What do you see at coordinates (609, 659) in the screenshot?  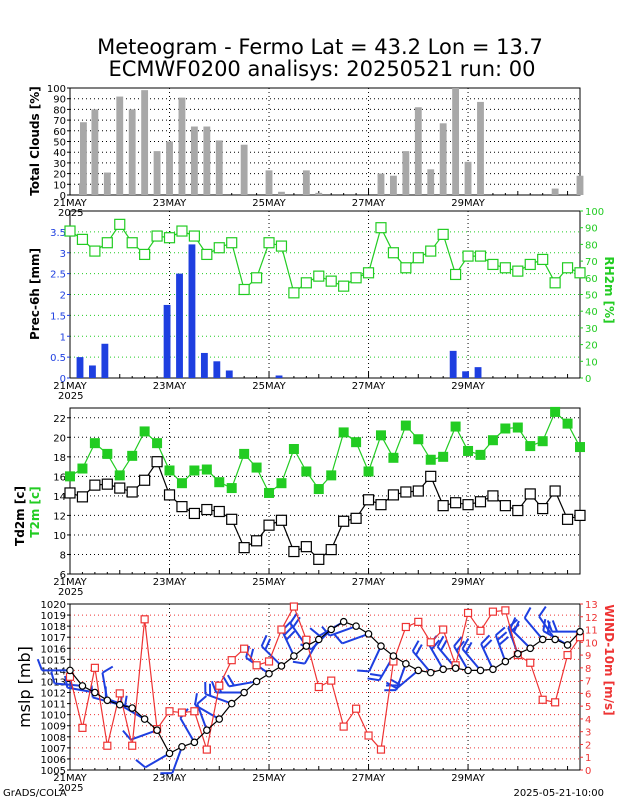 I see `y-right-axis-label: WIND-10m [m/s]` at bounding box center [609, 659].